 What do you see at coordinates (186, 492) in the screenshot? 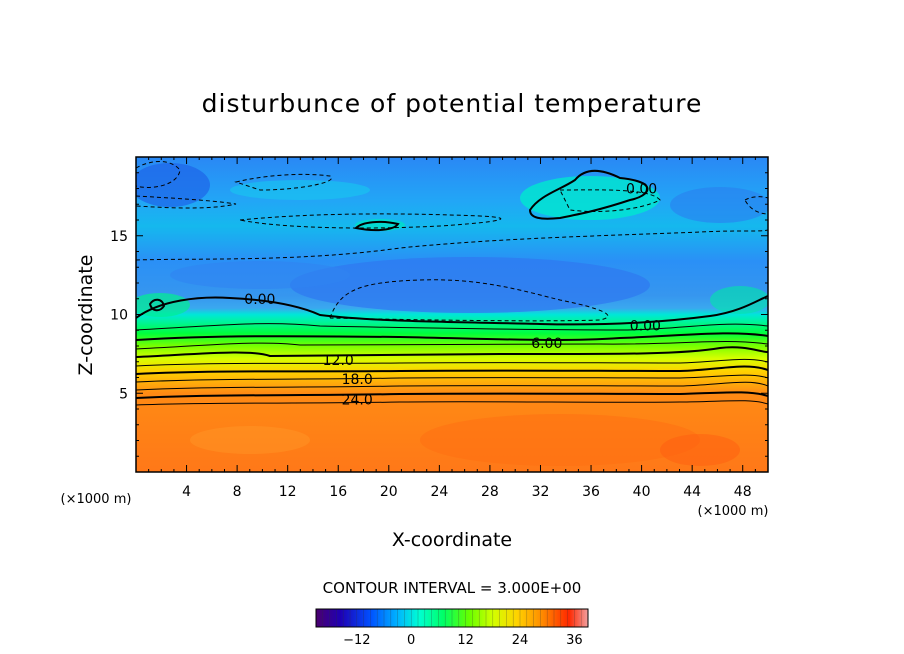
I see `x-tick-label: 4` at bounding box center [186, 492].